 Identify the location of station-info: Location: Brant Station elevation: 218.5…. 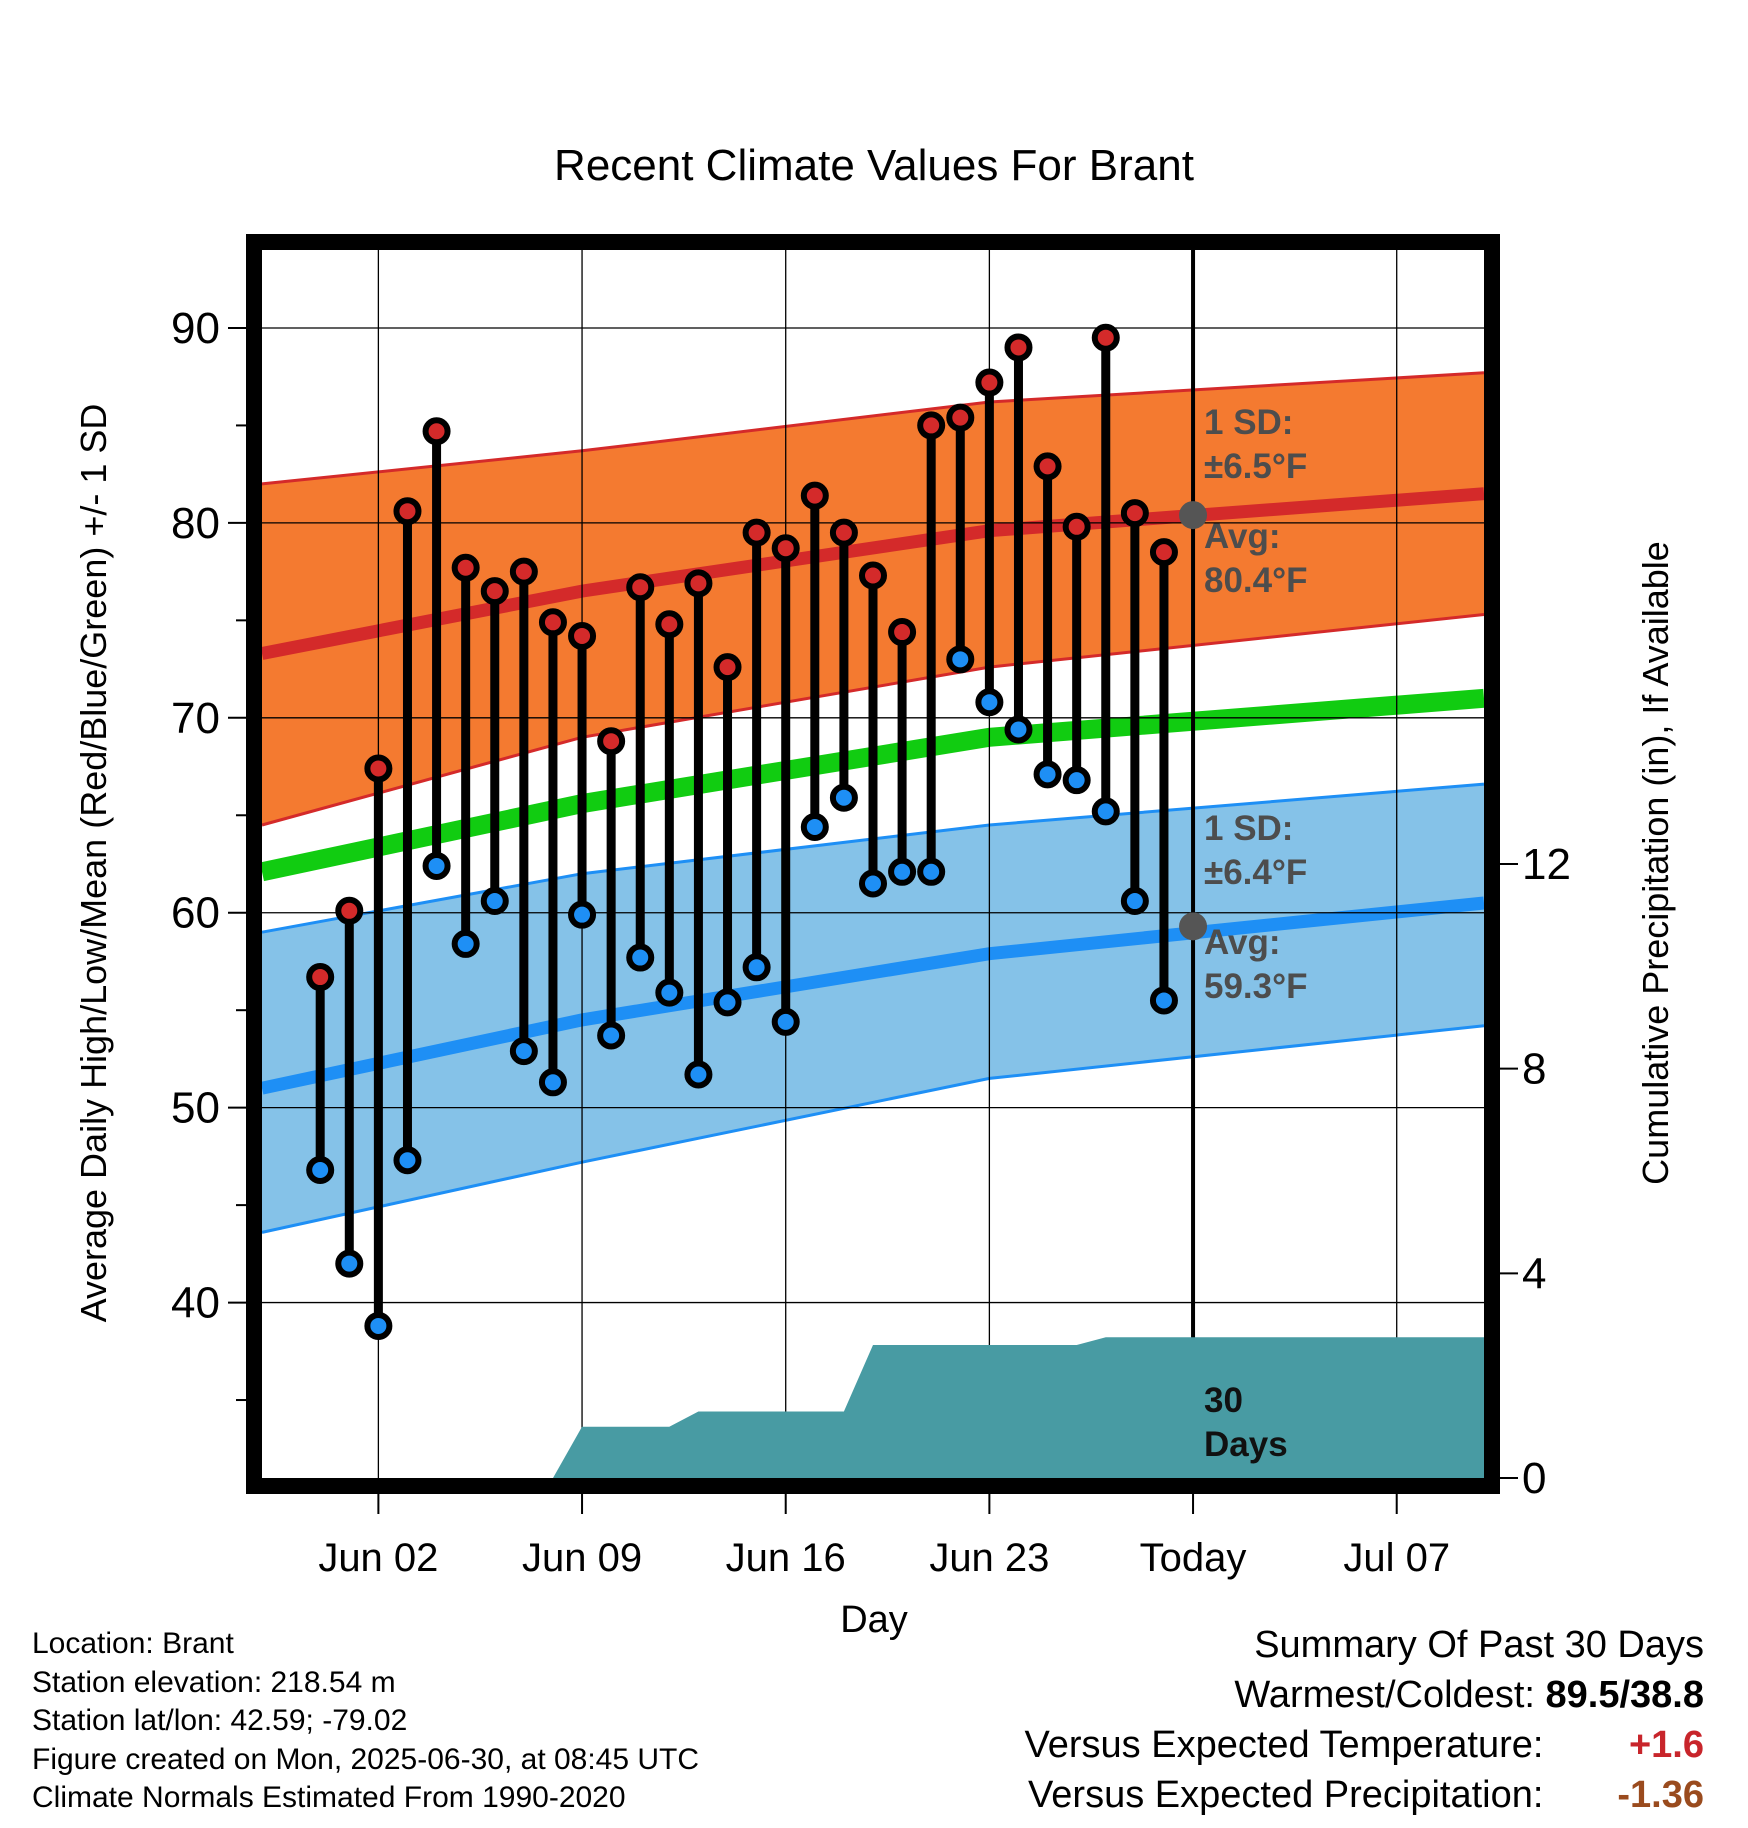
(365, 1721).